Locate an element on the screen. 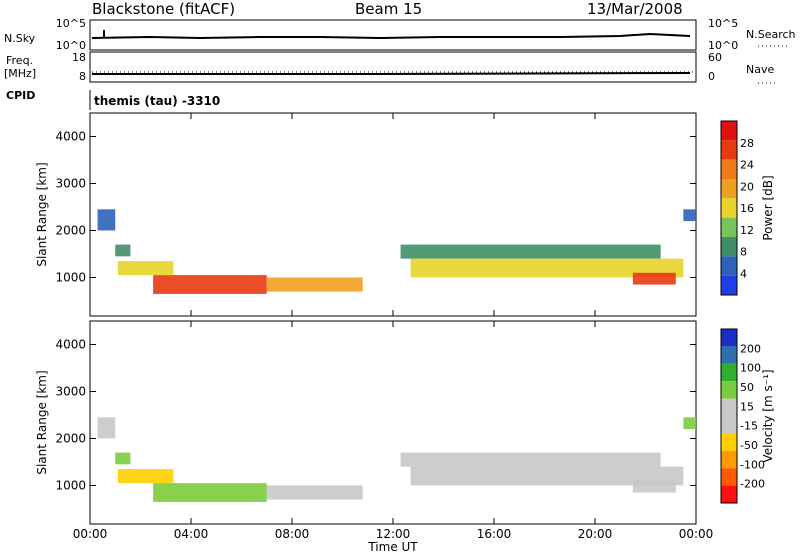 This screenshot has width=800, height=554. date-label: 13/Mar/2008 is located at coordinates (635, 9).